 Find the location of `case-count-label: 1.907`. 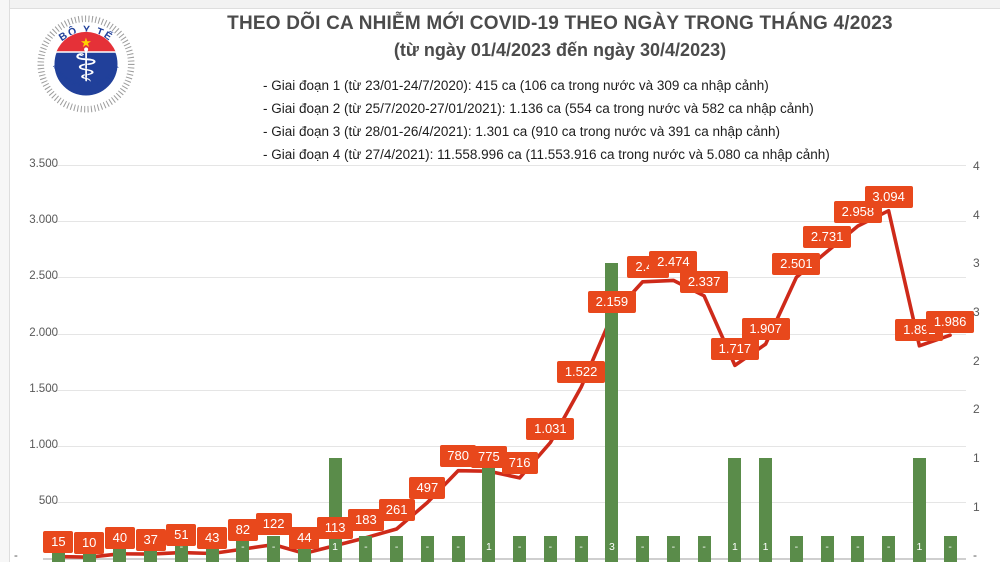

case-count-label: 1.907 is located at coordinates (765, 329).